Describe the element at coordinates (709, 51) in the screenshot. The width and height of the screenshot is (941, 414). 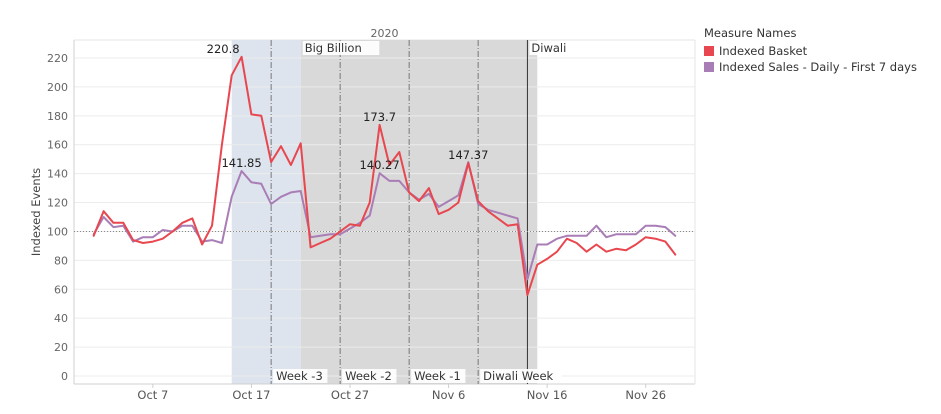
I see `legend-swatch-indexed-basket` at that location.